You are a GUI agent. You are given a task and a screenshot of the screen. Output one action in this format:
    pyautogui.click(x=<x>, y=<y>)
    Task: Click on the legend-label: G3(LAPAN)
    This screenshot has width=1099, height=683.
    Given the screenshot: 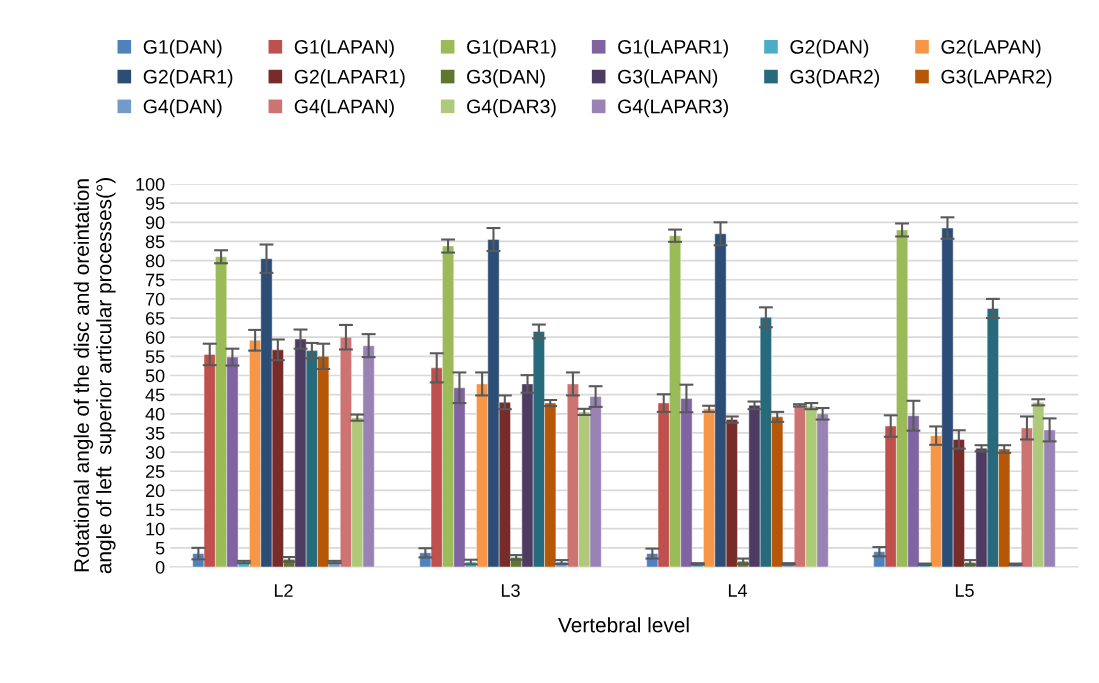 What is the action you would take?
    pyautogui.click(x=668, y=78)
    